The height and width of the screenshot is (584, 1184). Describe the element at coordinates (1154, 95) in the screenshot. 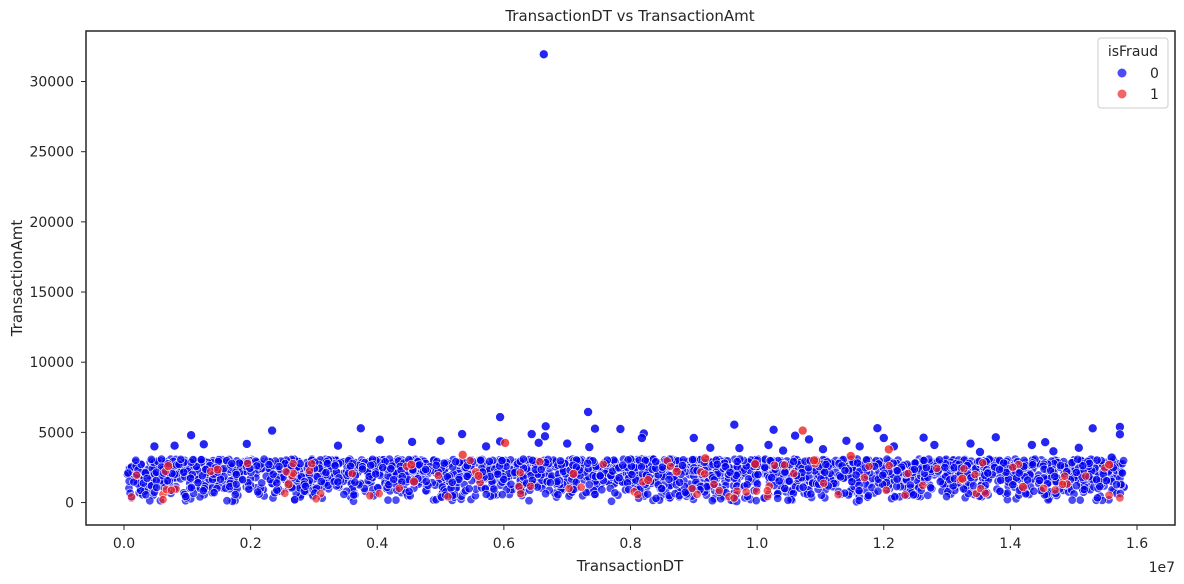

I see `legend-label-1: 1` at that location.